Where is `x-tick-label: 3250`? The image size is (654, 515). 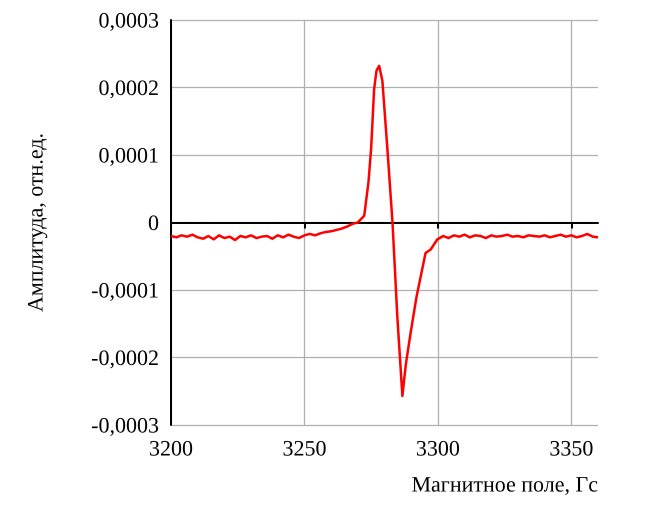
x-tick-label: 3250 is located at coordinates (304, 448).